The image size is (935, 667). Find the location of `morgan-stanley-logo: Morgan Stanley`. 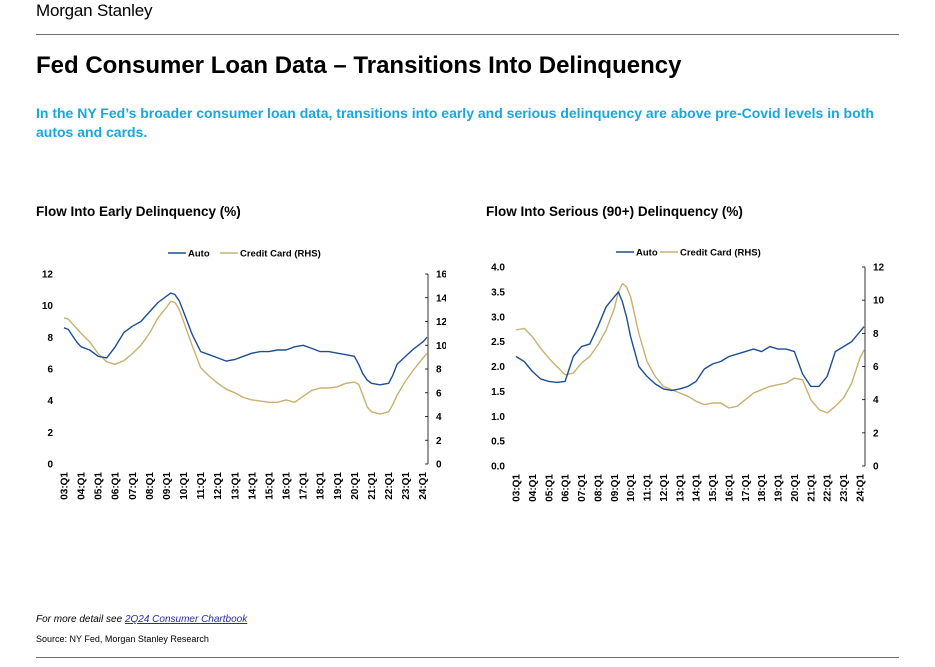

morgan-stanley-logo: Morgan Stanley is located at coordinates (94, 10).